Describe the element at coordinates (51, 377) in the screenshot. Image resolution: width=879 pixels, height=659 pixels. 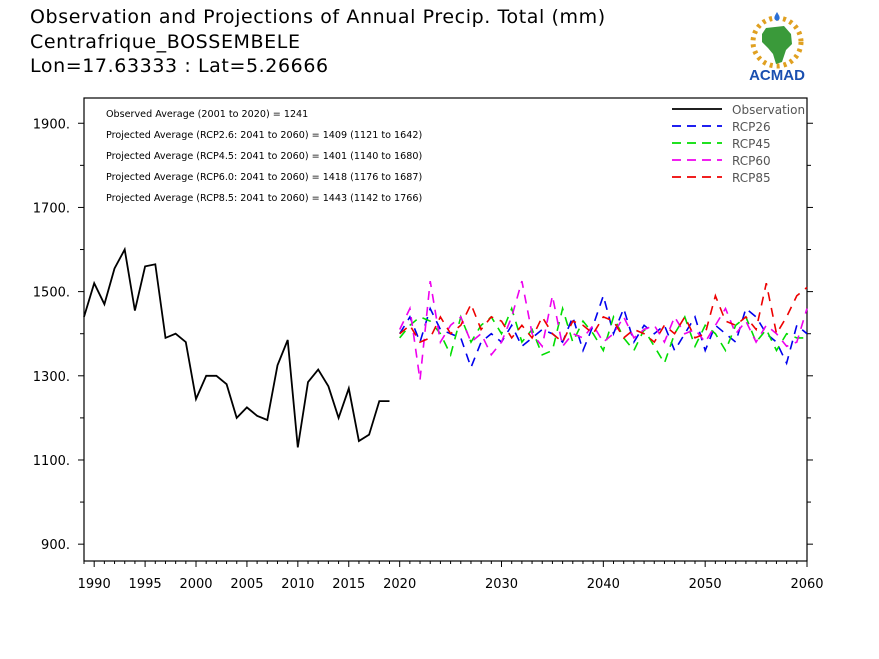
I see `y-tick-label: 1300.` at that location.